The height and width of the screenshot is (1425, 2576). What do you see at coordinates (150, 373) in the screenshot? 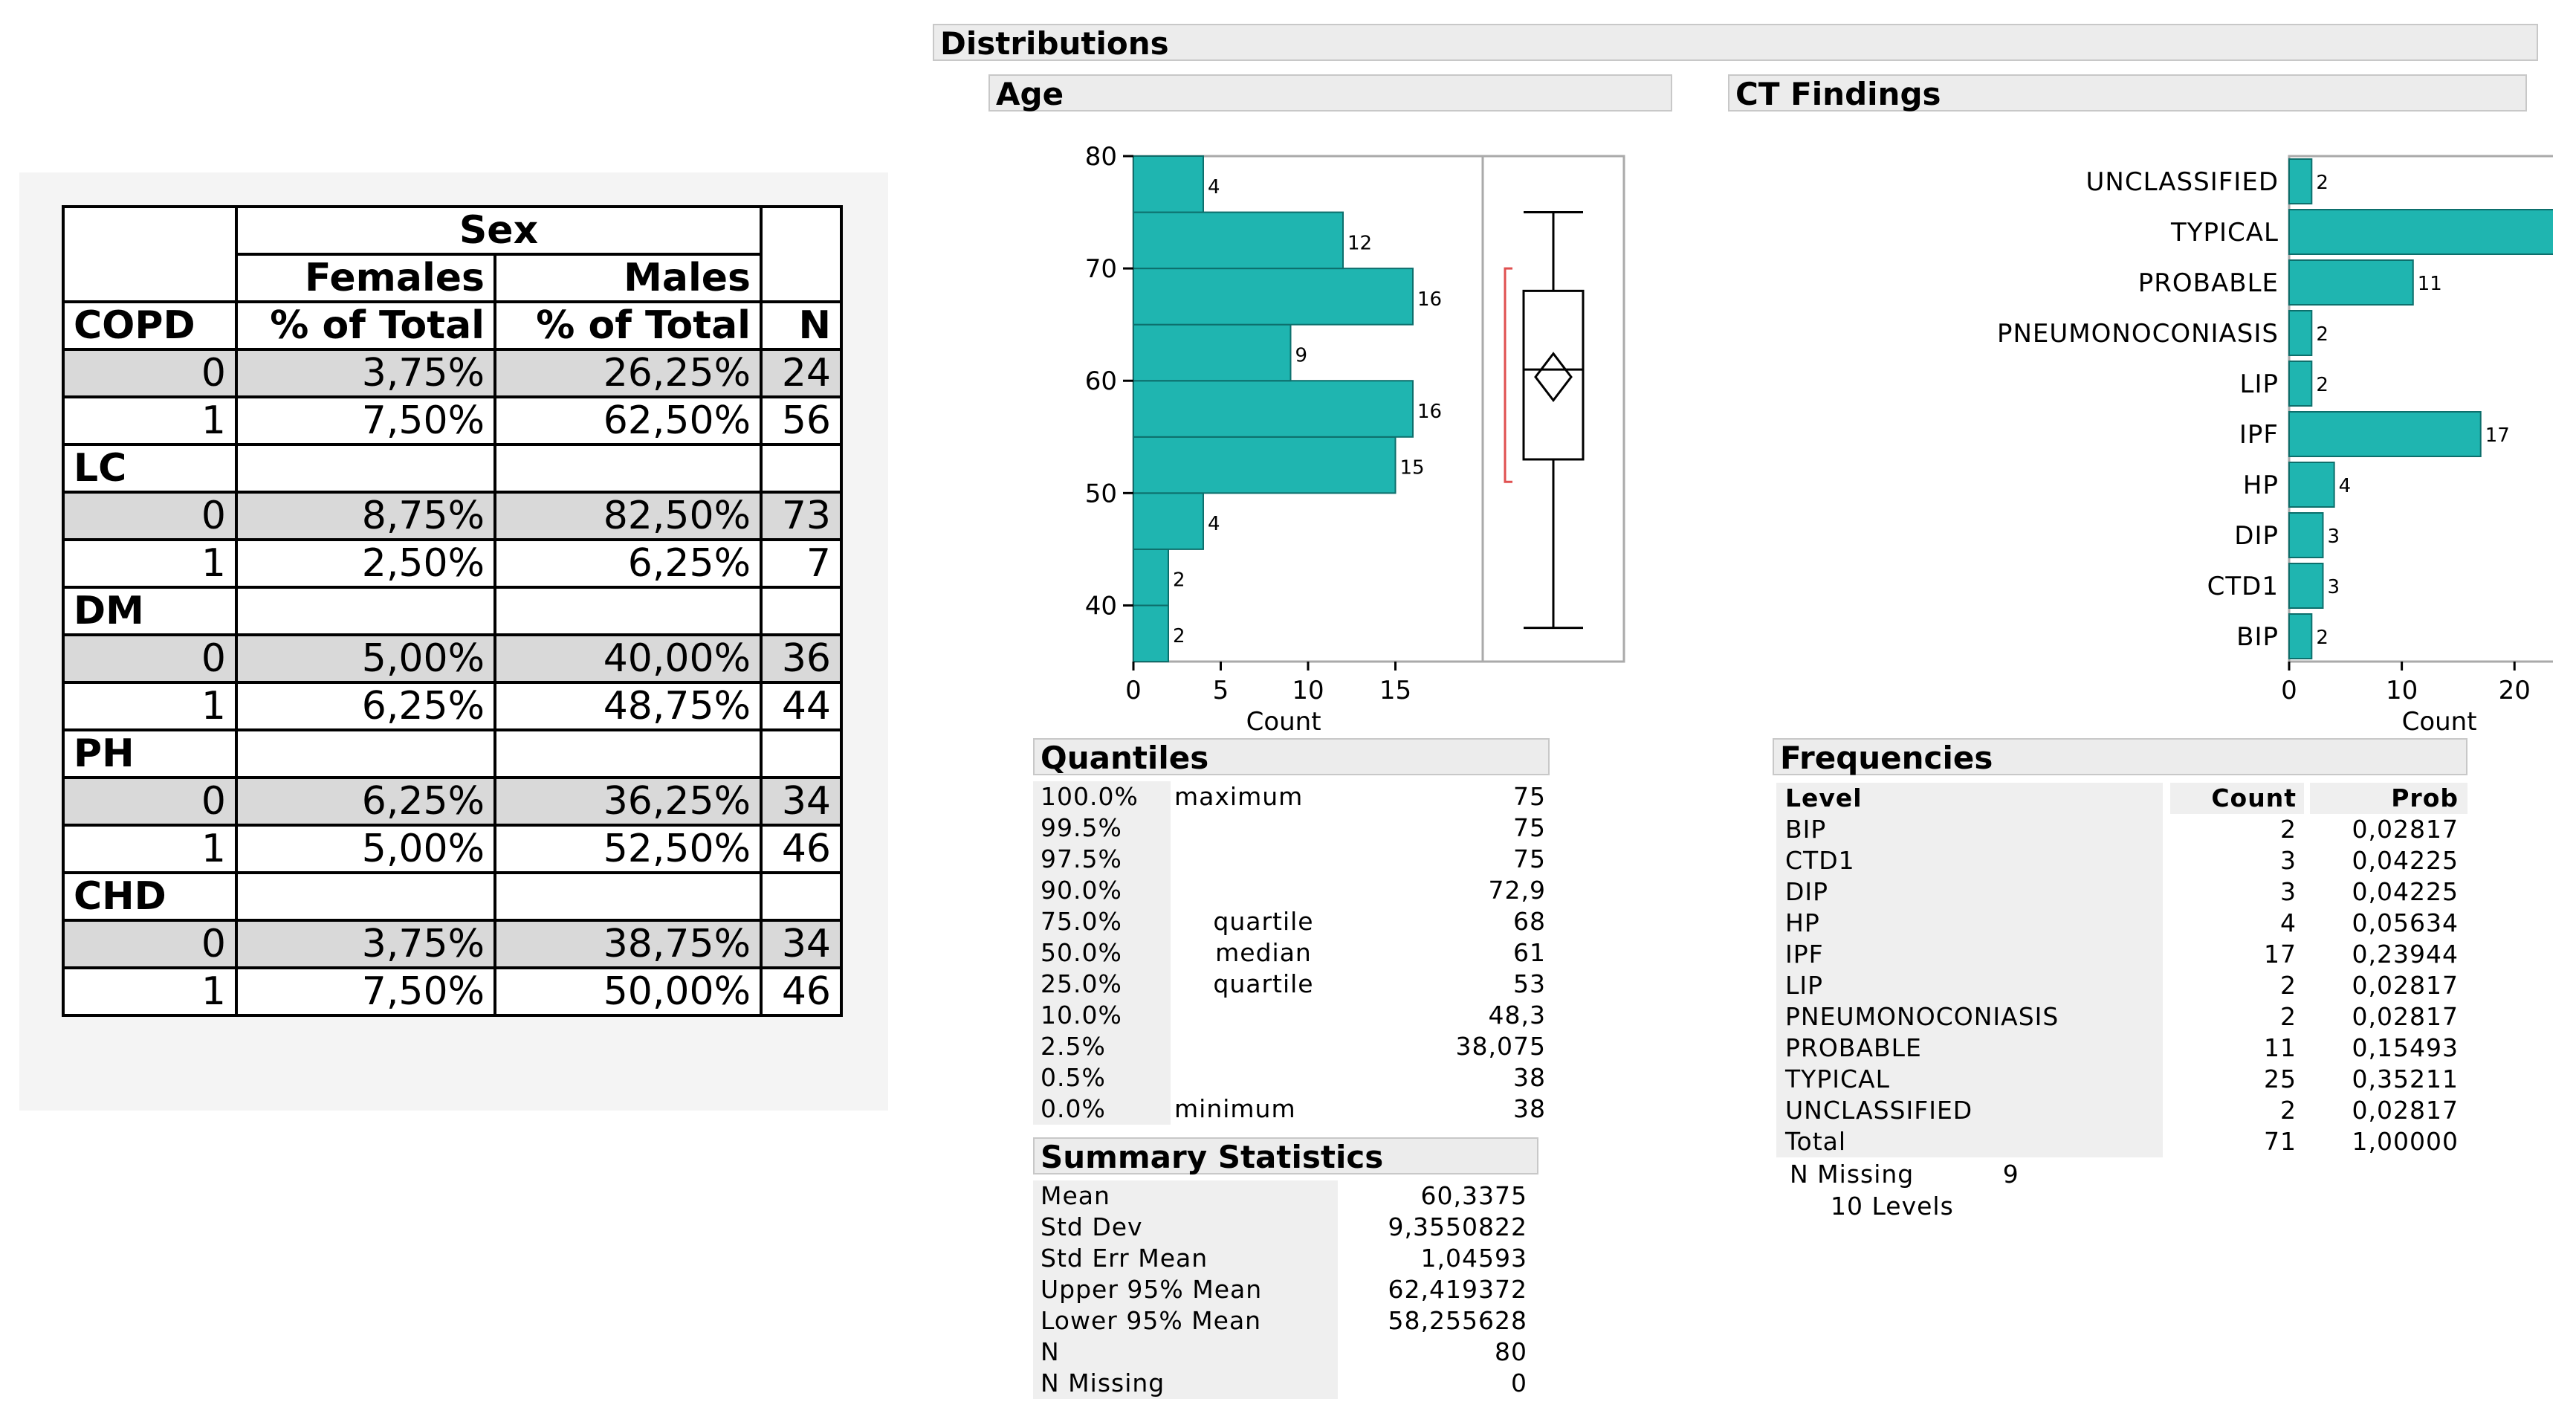
I see `row-level: 0` at bounding box center [150, 373].